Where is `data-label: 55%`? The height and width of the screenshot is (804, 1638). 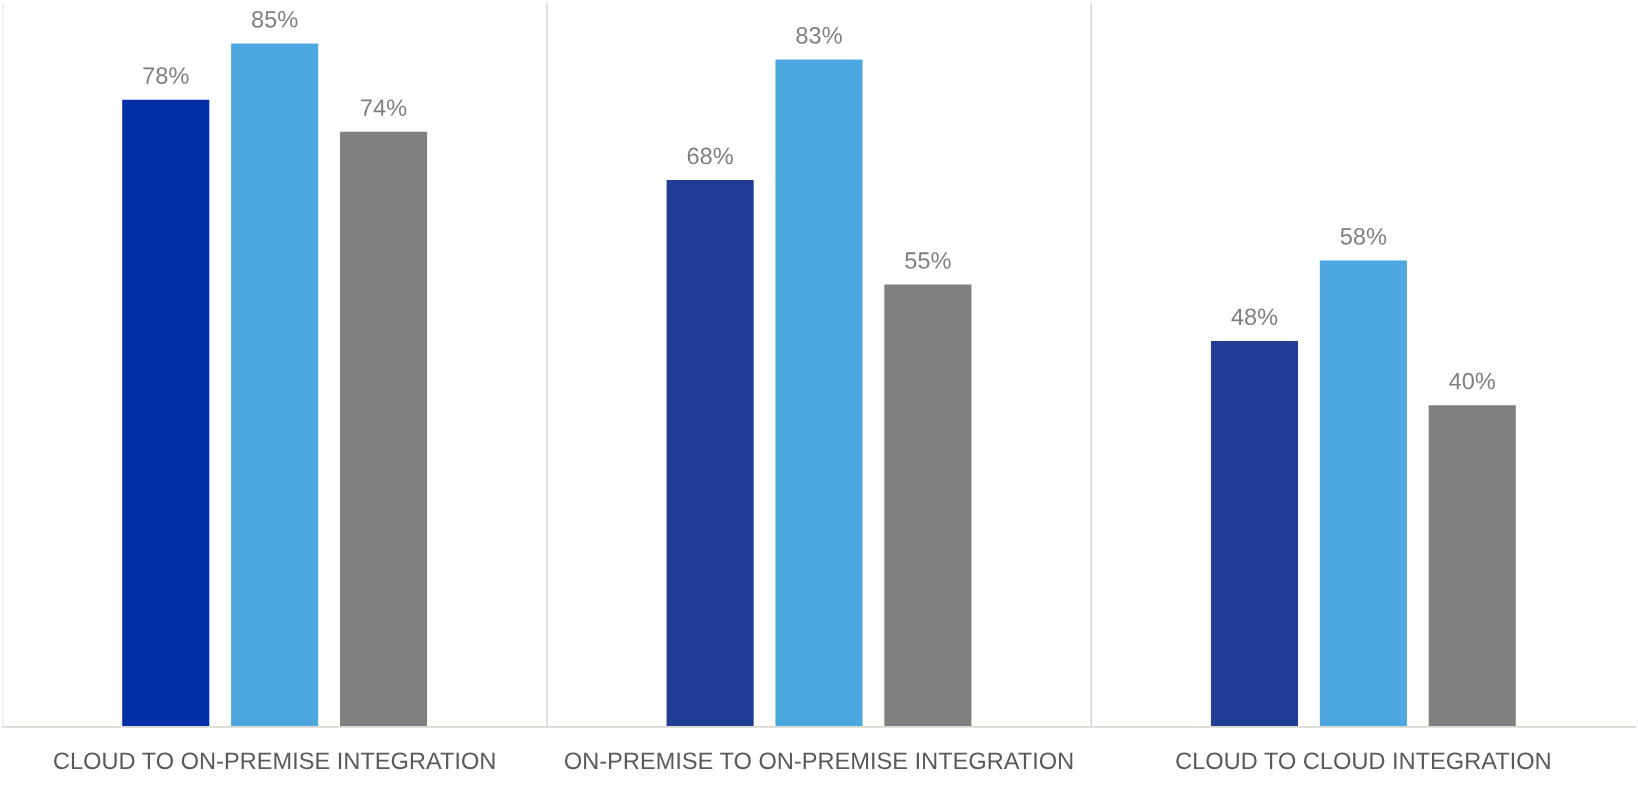
data-label: 55% is located at coordinates (928, 260).